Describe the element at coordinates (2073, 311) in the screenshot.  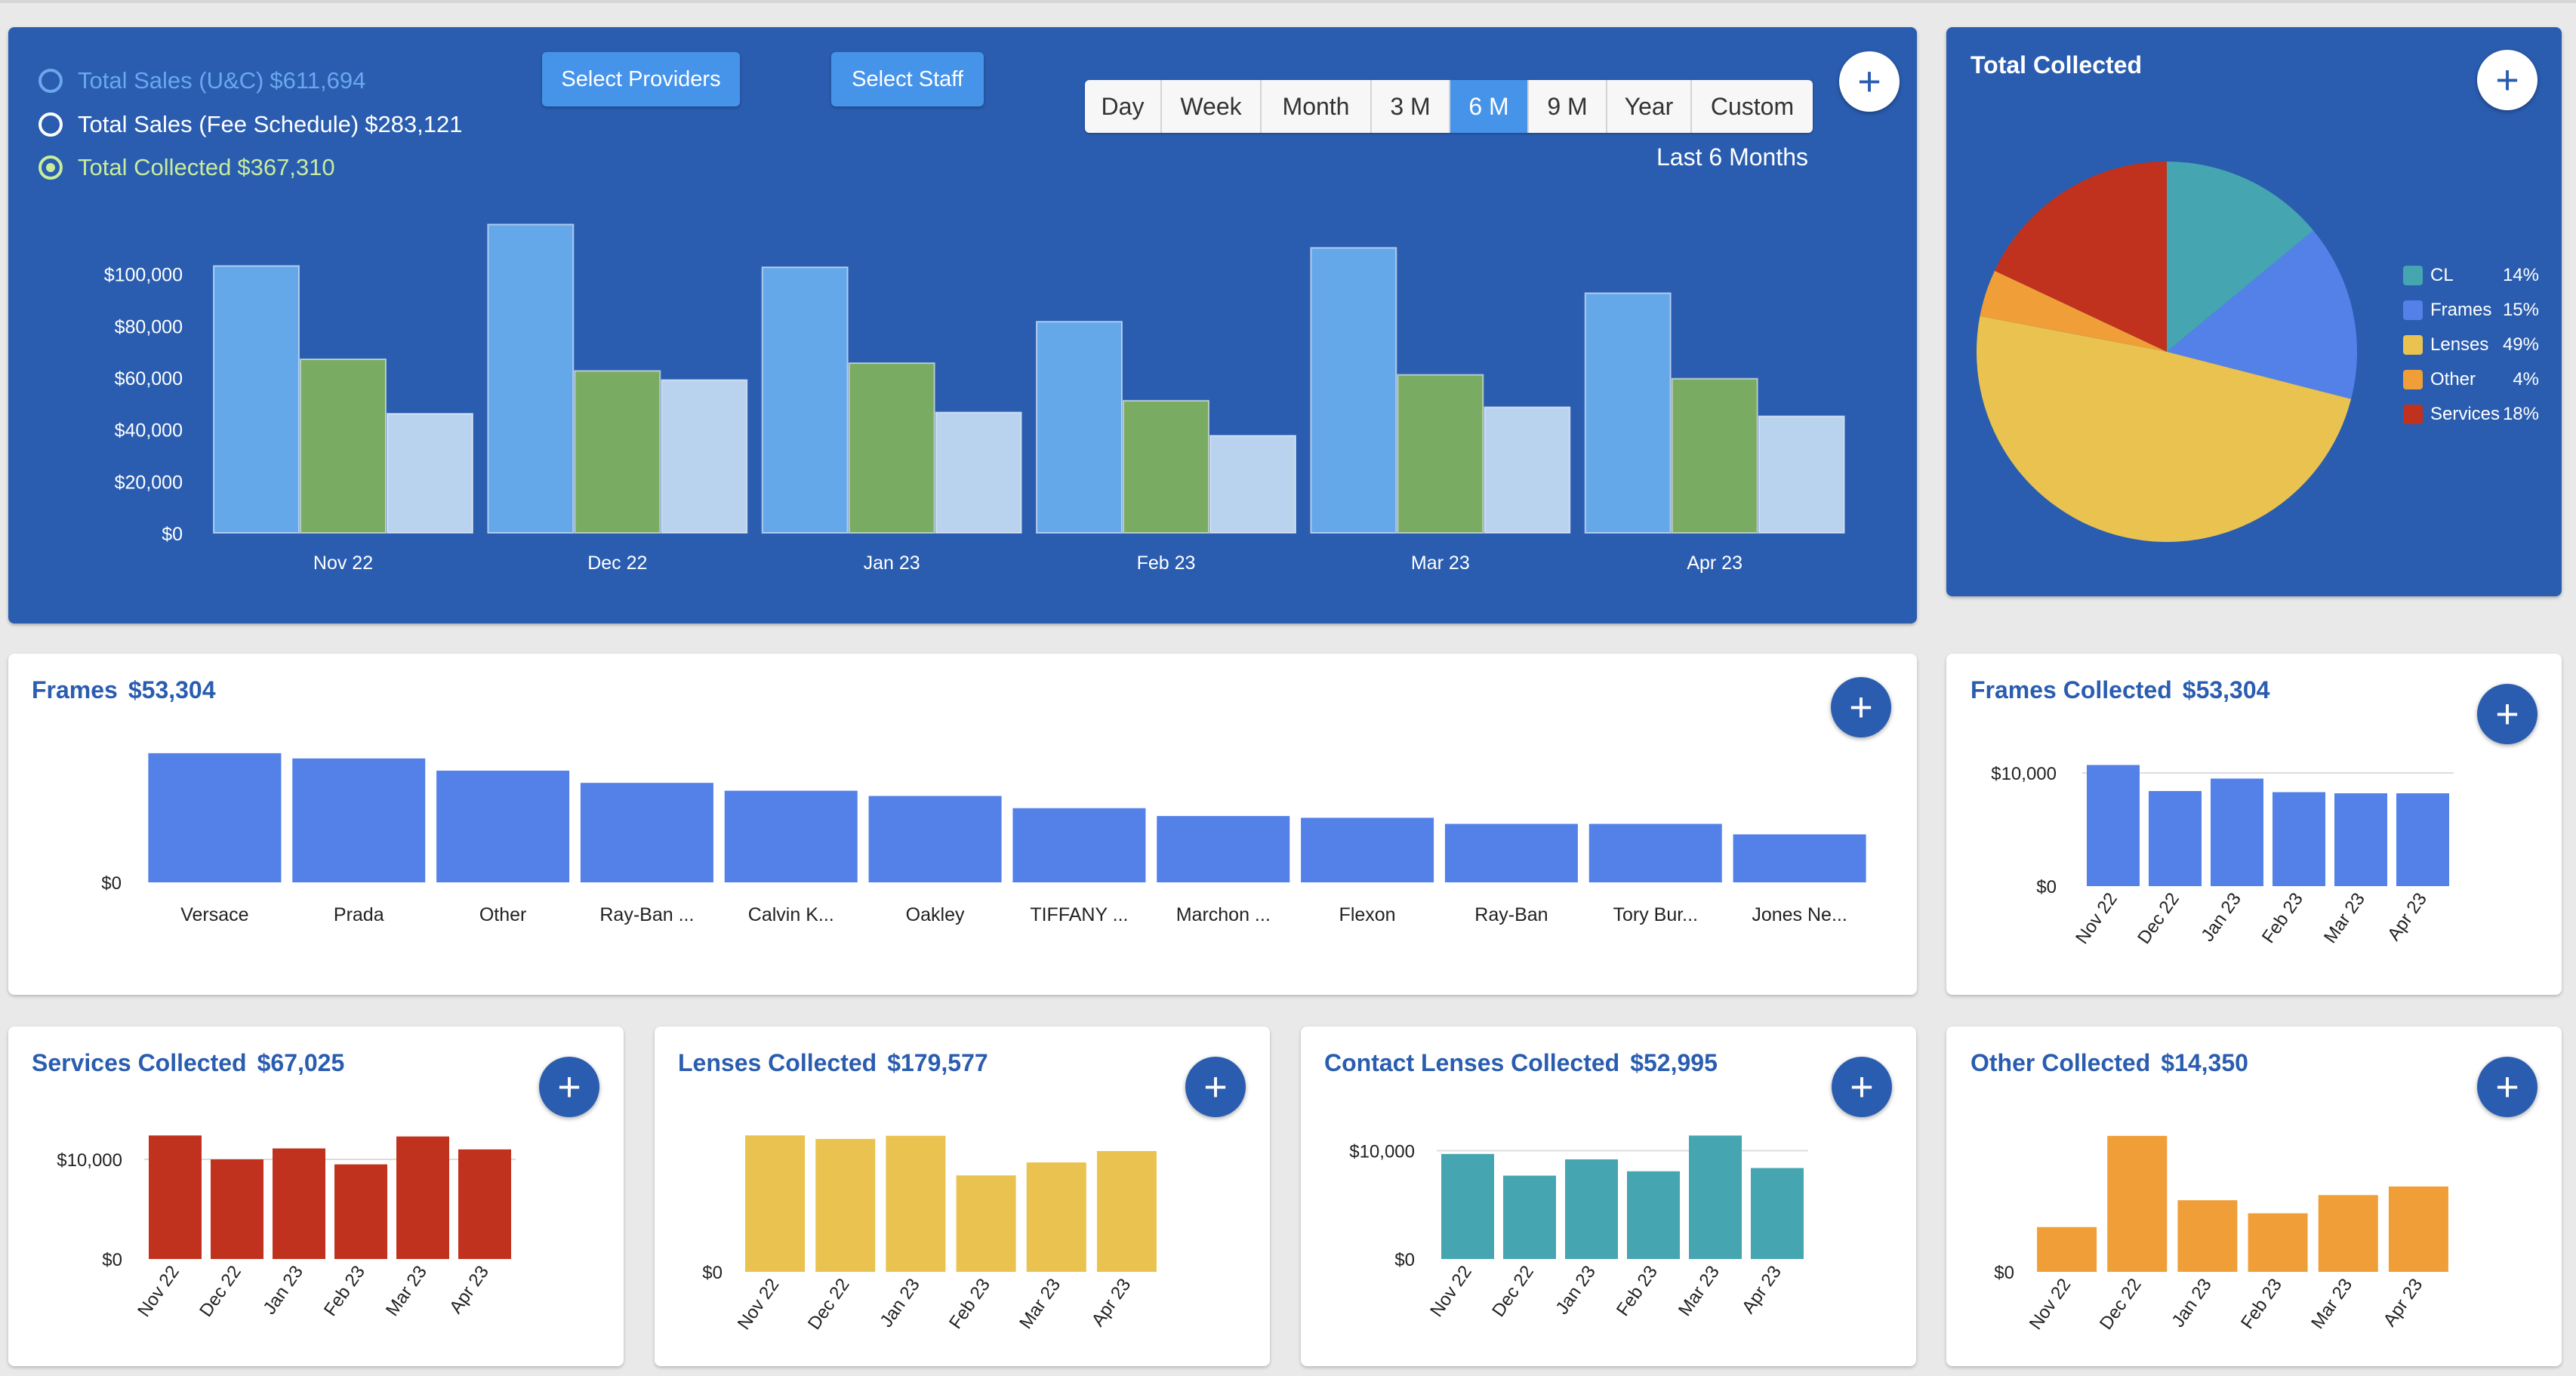
I see `pie-slice-other` at that location.